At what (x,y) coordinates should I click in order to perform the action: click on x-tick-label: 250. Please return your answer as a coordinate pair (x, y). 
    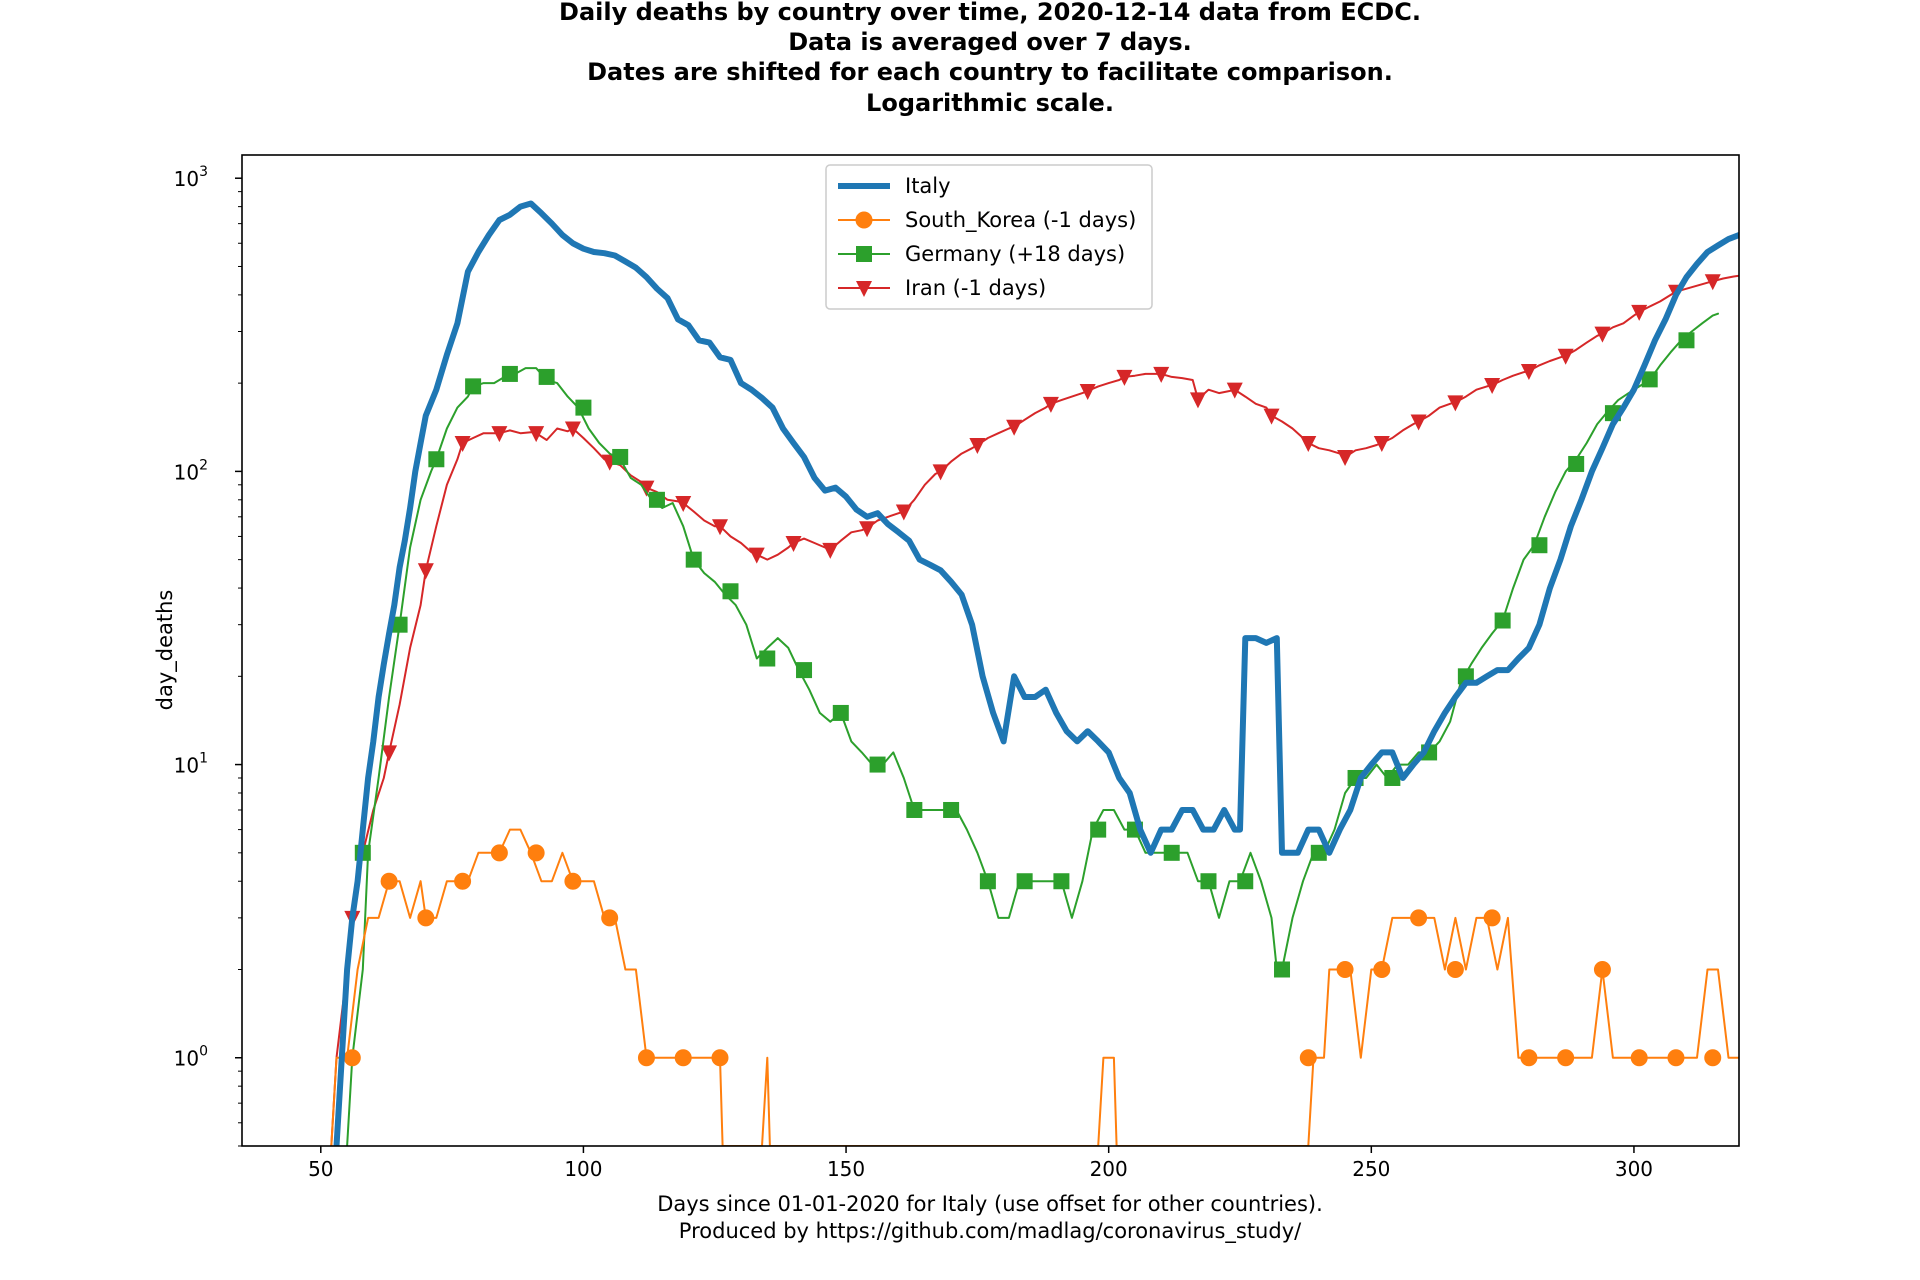
    Looking at the image, I should click on (1371, 1169).